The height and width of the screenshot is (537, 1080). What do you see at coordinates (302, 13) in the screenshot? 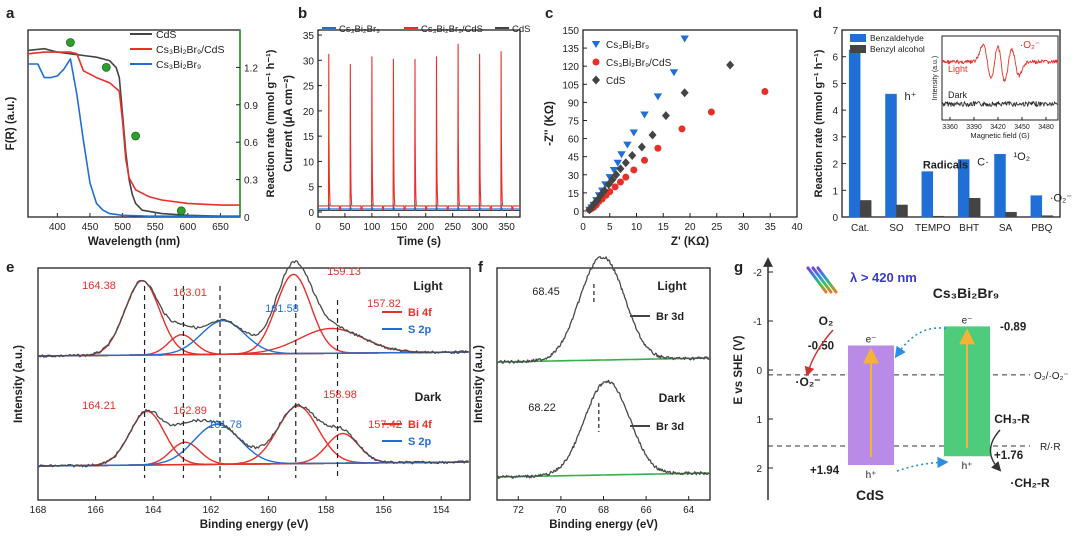
I see `panel-label: b` at bounding box center [302, 13].